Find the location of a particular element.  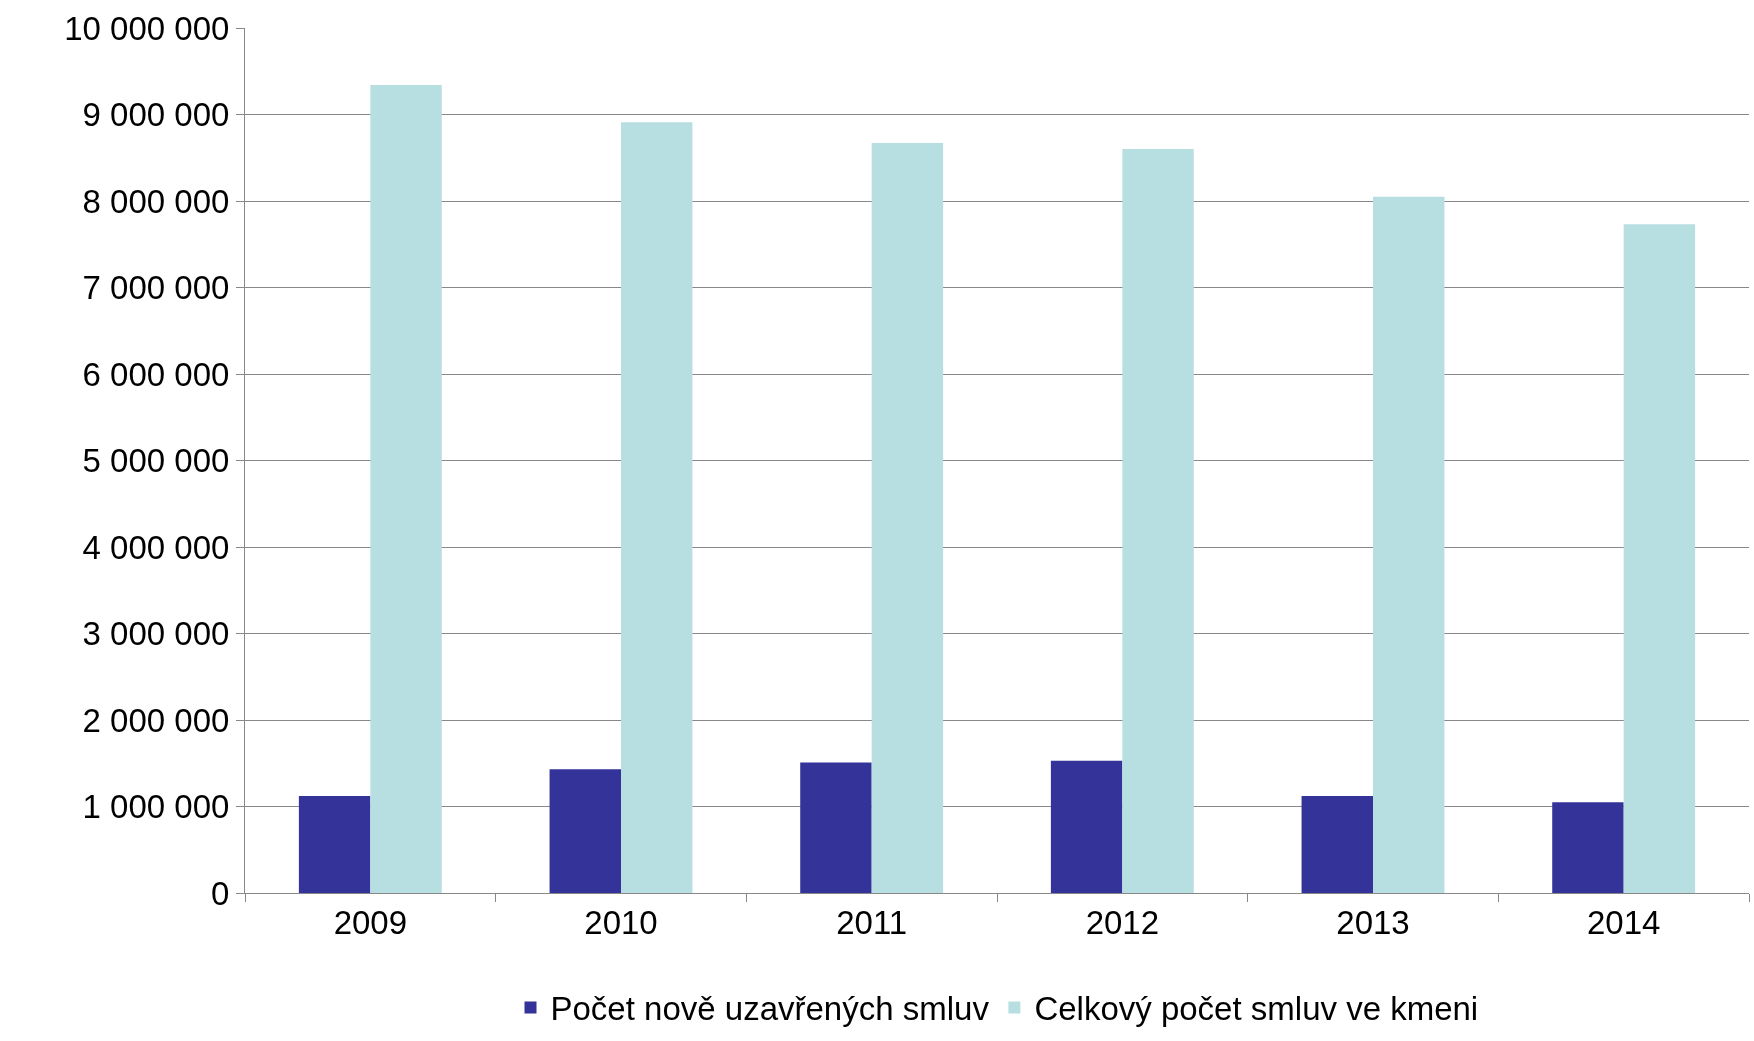

y-tick-label: 2 000 000 is located at coordinates (156, 720).